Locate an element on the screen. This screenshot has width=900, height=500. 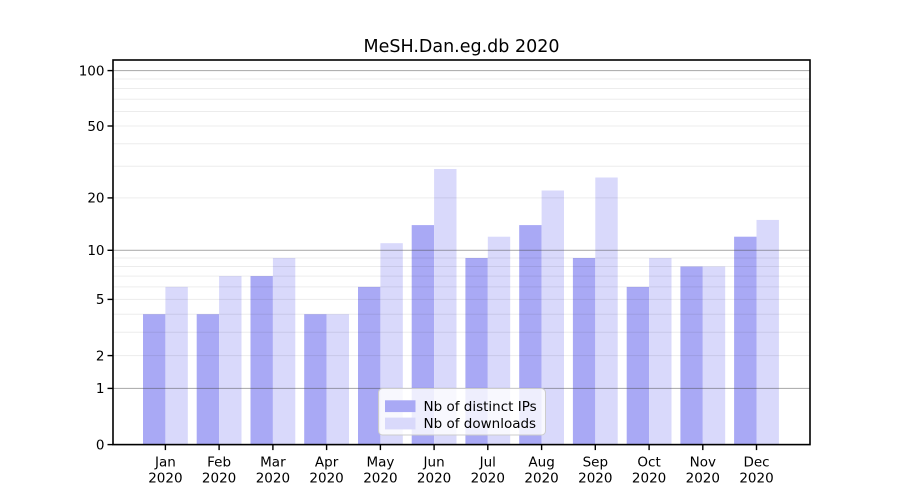
legend-box is located at coordinates (462, 412).